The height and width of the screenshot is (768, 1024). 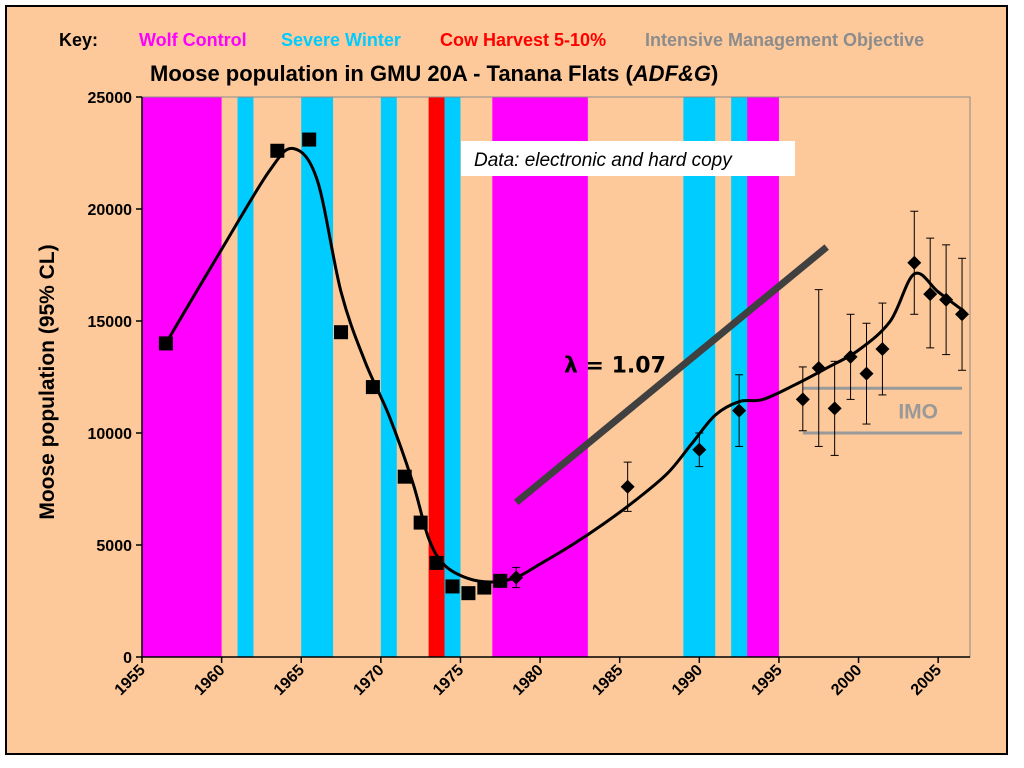 What do you see at coordinates (110, 322) in the screenshot?
I see `y-tick-label: 15000` at bounding box center [110, 322].